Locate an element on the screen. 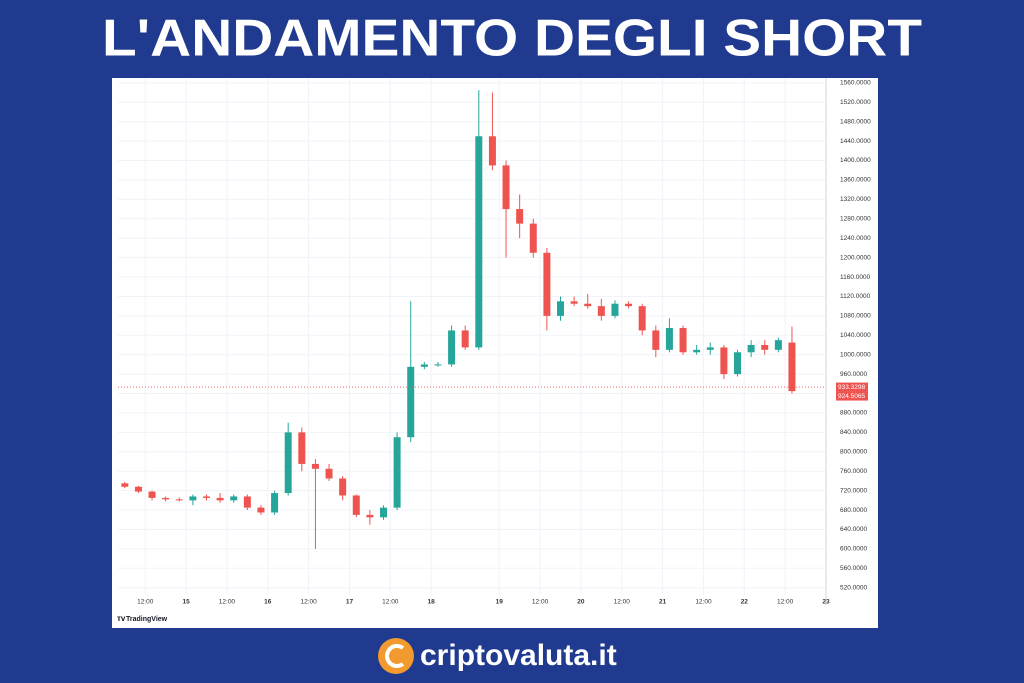  y-tick-label: 1560.0000 is located at coordinates (855, 83).